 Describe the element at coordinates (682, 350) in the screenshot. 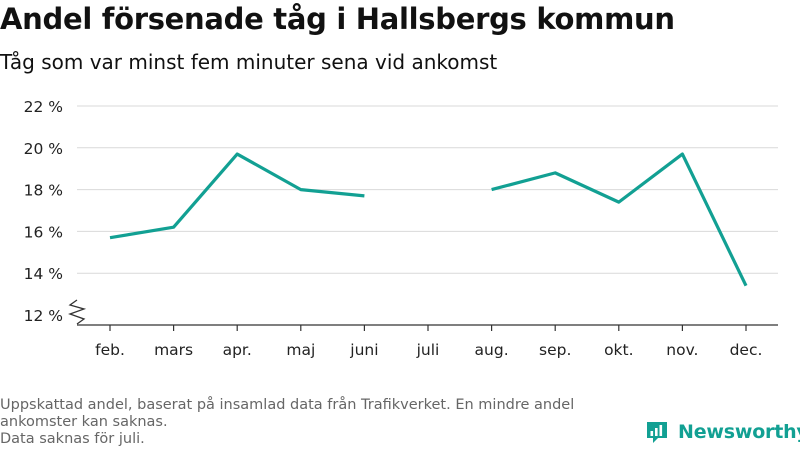

I see `x-tick-label: nov.` at that location.